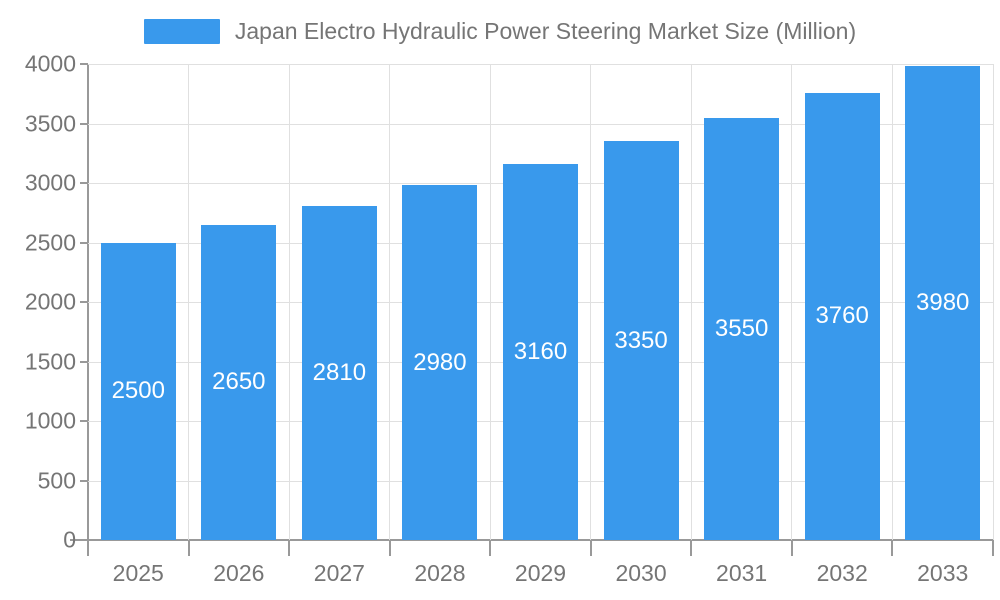 The image size is (1000, 600). Describe the element at coordinates (50, 63) in the screenshot. I see `y-axis-tick-label: 4000` at that location.